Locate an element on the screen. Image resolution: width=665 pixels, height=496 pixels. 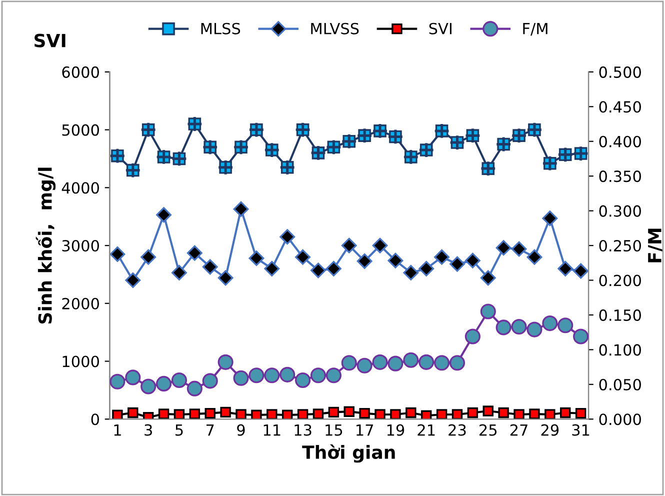
y2-tick-label: 0.000 is located at coordinates (620, 420).